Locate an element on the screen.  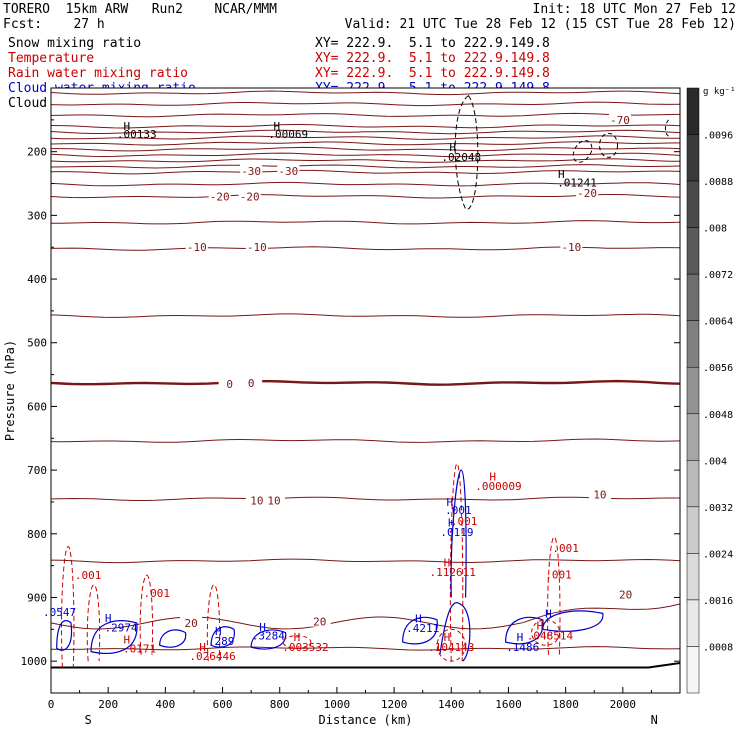
maximum-value: .001 is located at coordinates (458, 510).